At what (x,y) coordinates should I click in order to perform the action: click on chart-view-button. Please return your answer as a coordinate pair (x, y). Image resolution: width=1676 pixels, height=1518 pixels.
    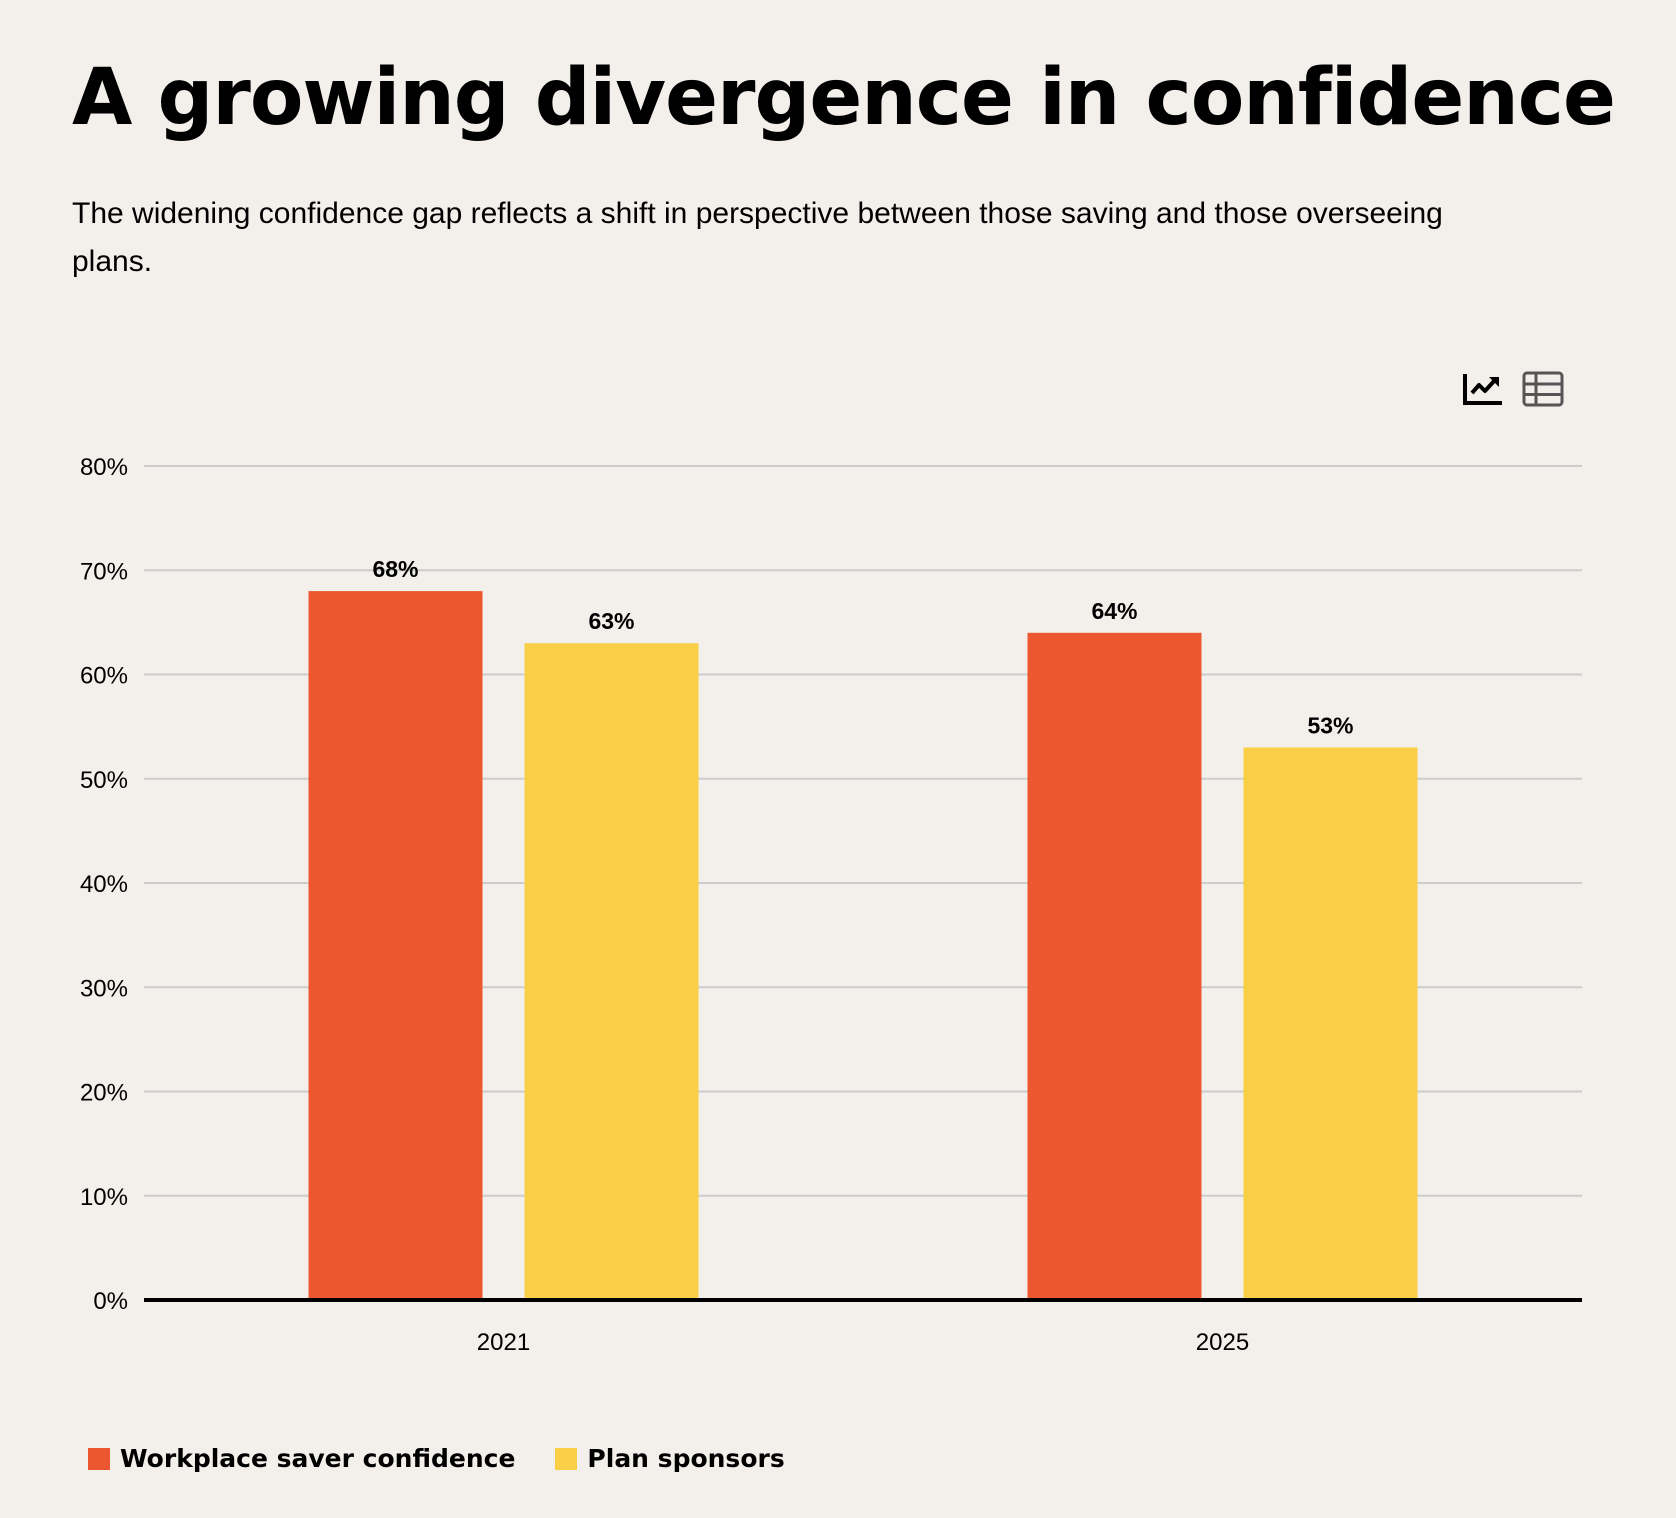
    Looking at the image, I should click on (1483, 389).